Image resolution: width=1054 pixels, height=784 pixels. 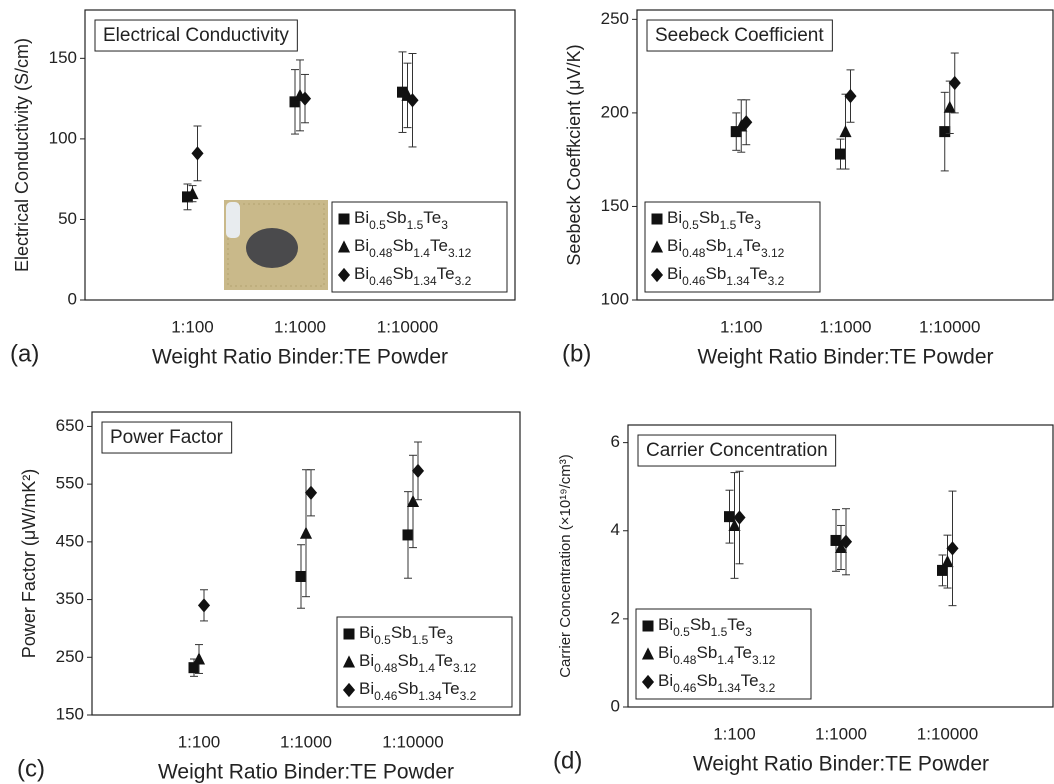 What do you see at coordinates (565, 566) in the screenshot?
I see `y-axis-label: Carrier Concentration (×10¹⁹/cm³)` at bounding box center [565, 566].